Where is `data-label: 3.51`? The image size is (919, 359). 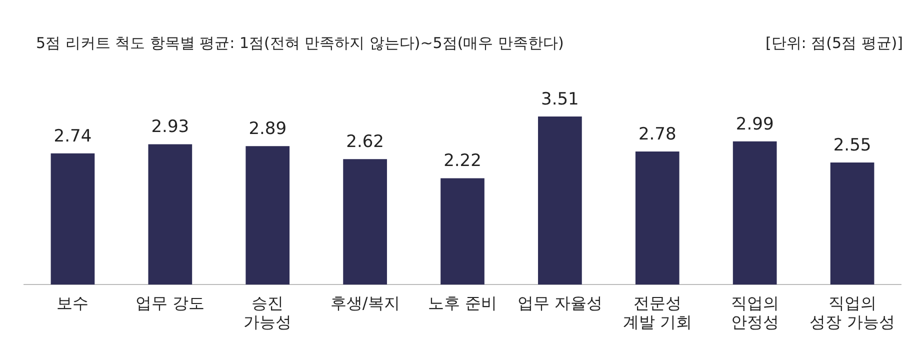 data-label: 3.51 is located at coordinates (560, 99).